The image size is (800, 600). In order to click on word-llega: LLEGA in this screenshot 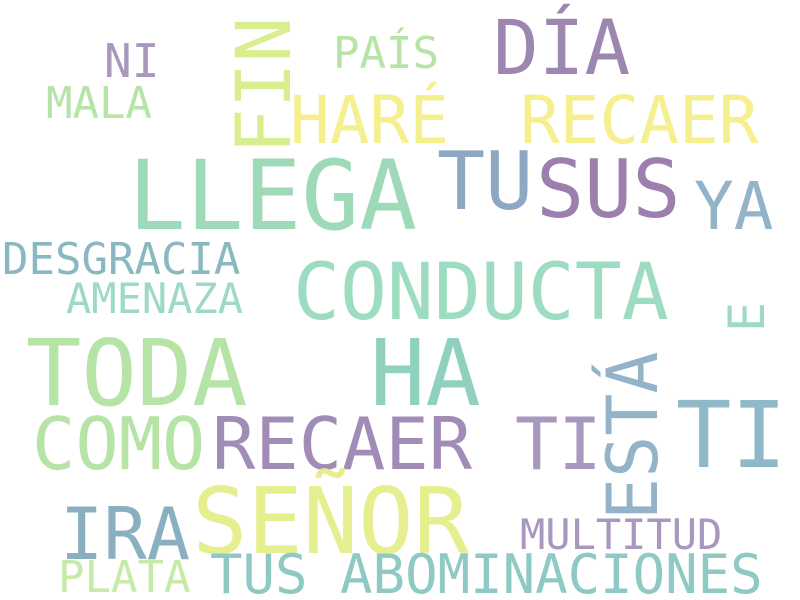, I will do `click(272, 196)`.